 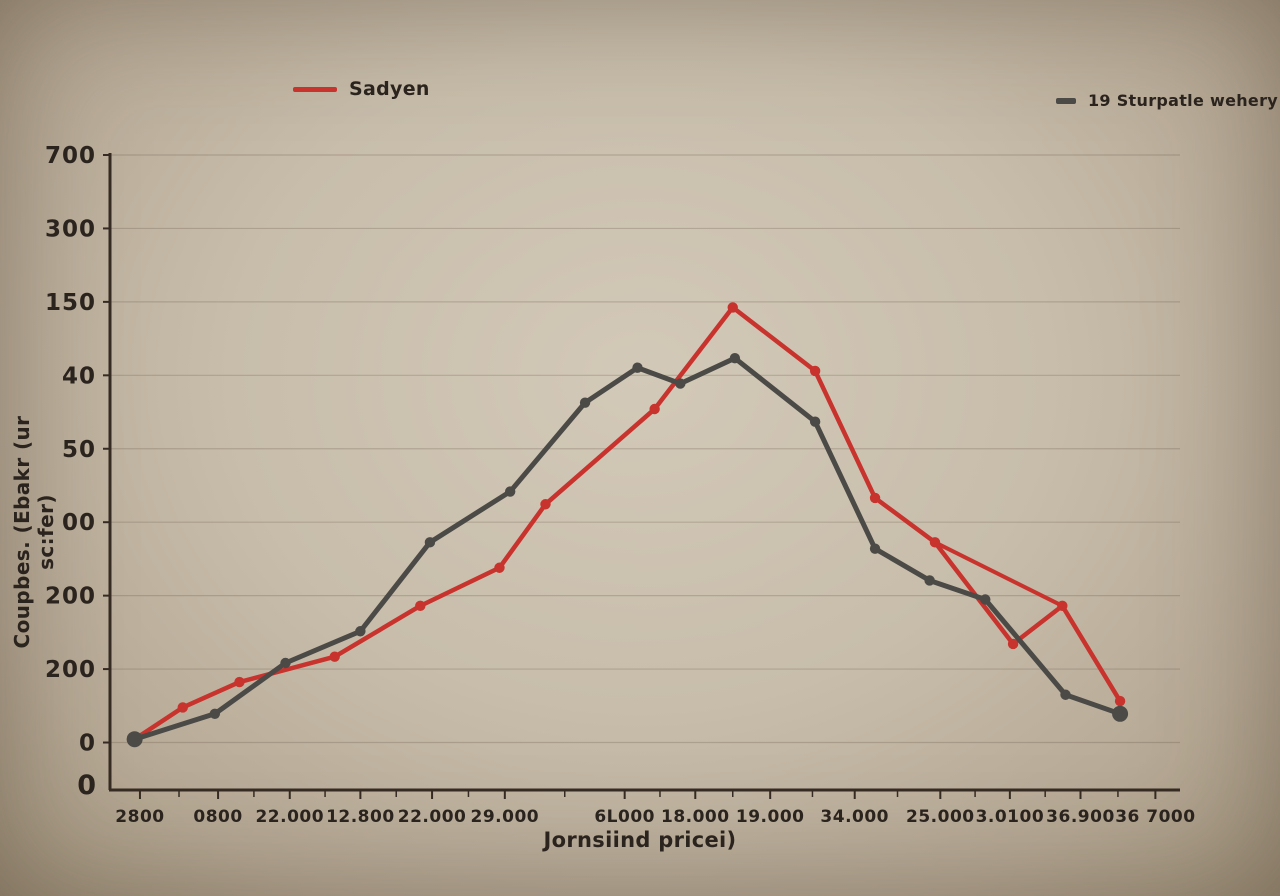 I want to click on x-tick-label: 3.0100, so click(x=1010, y=817).